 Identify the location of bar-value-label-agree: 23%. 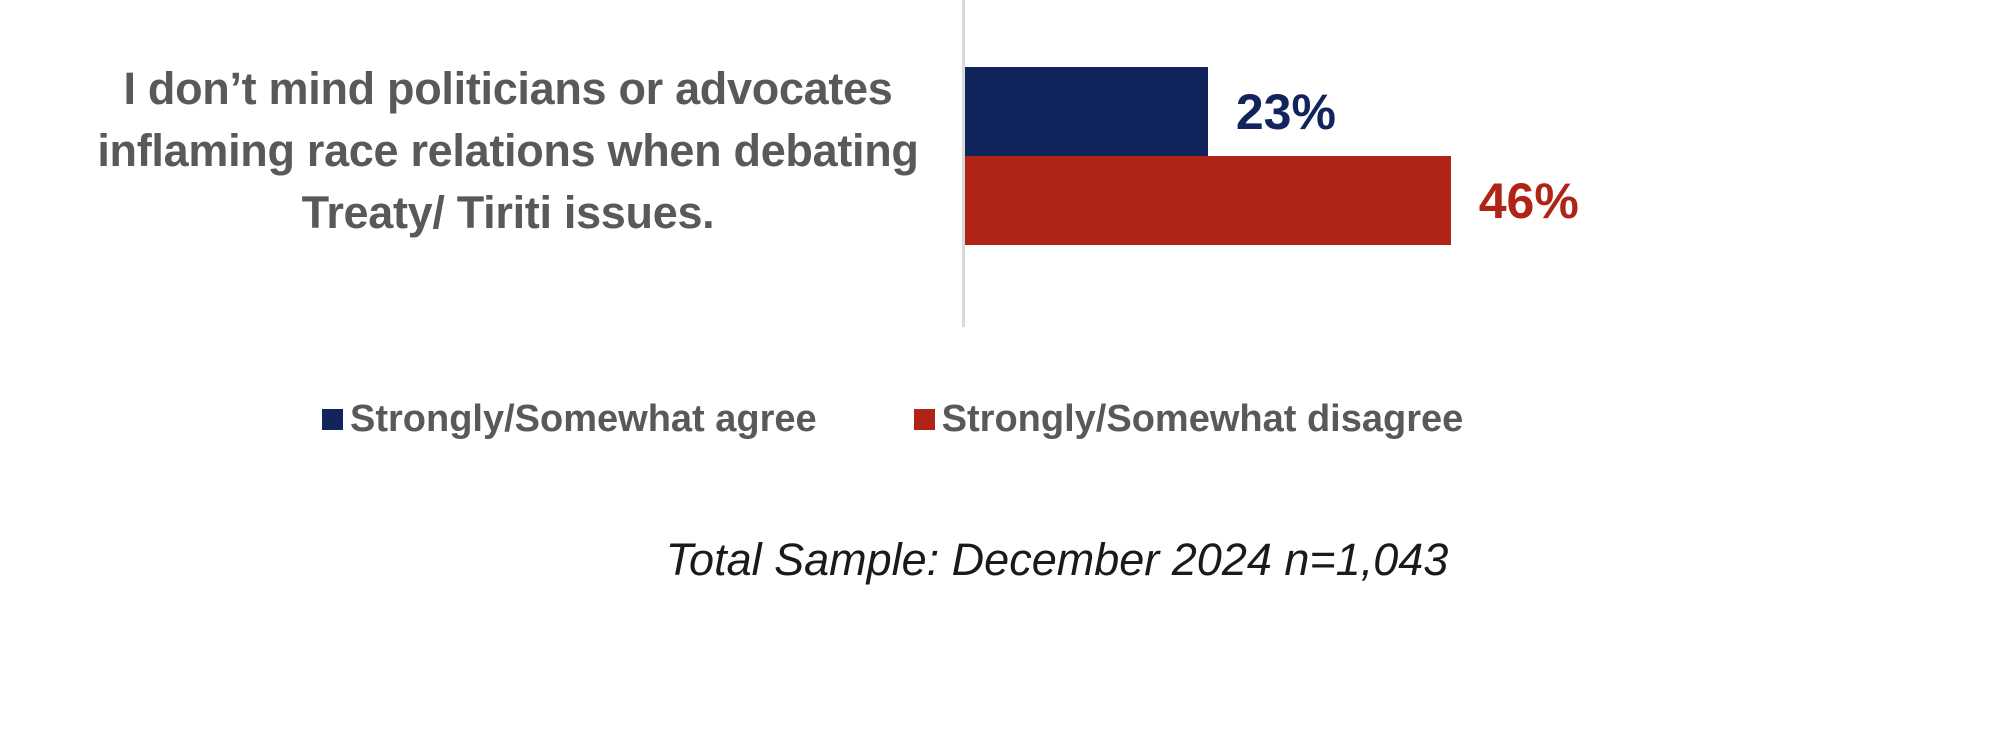
(1285, 111).